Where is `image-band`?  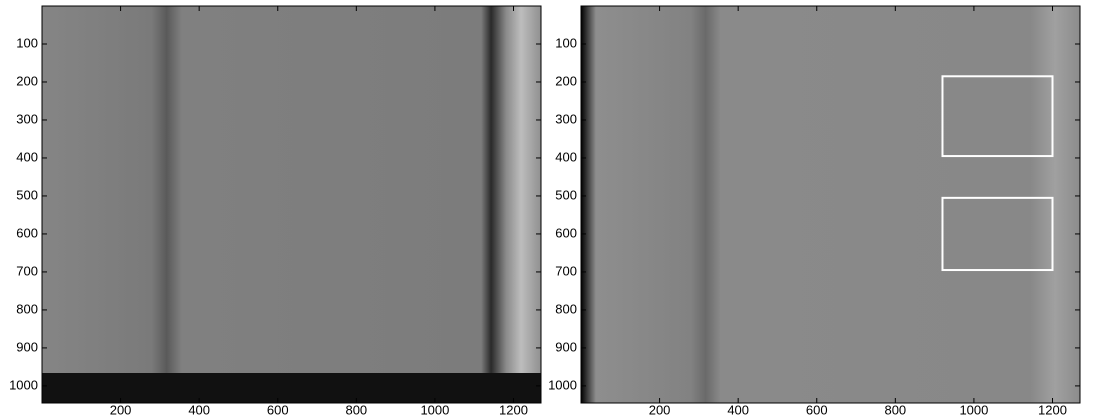 image-band is located at coordinates (291, 388).